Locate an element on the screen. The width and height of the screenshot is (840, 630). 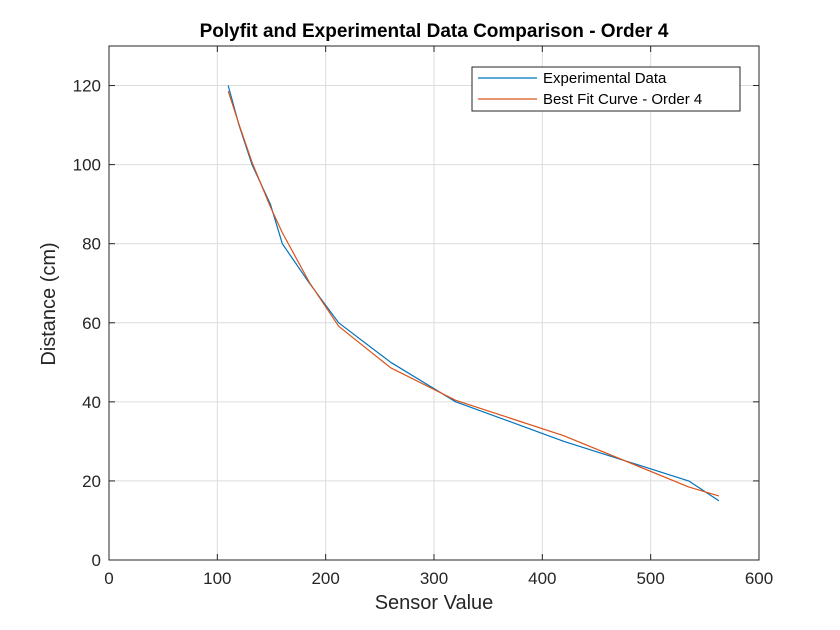
x-tick-label: 600 is located at coordinates (759, 578).